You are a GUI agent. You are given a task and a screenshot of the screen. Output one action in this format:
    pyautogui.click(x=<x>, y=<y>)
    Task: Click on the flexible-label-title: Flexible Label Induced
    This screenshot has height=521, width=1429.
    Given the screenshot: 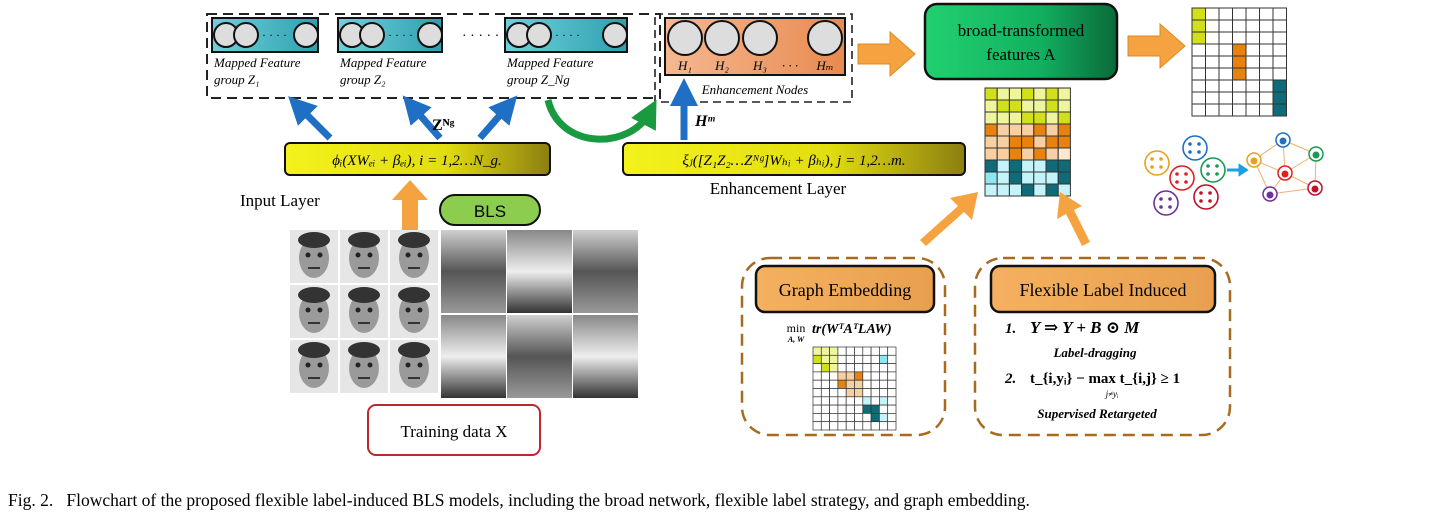 What is the action you would take?
    pyautogui.click(x=1103, y=290)
    